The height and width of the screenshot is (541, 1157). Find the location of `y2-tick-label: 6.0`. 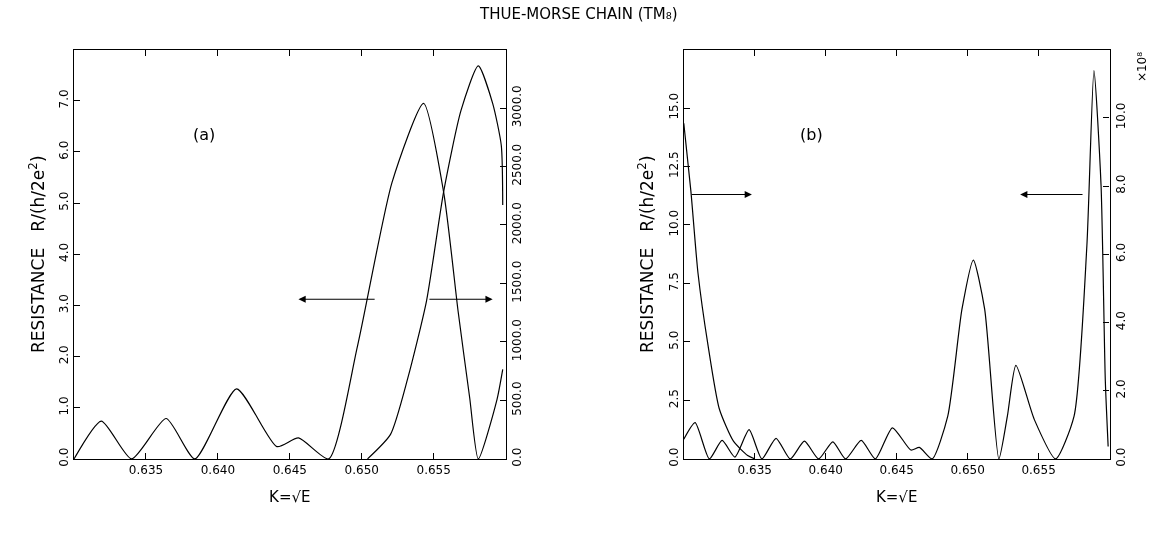

y2-tick-label: 6.0 is located at coordinates (1121, 252).